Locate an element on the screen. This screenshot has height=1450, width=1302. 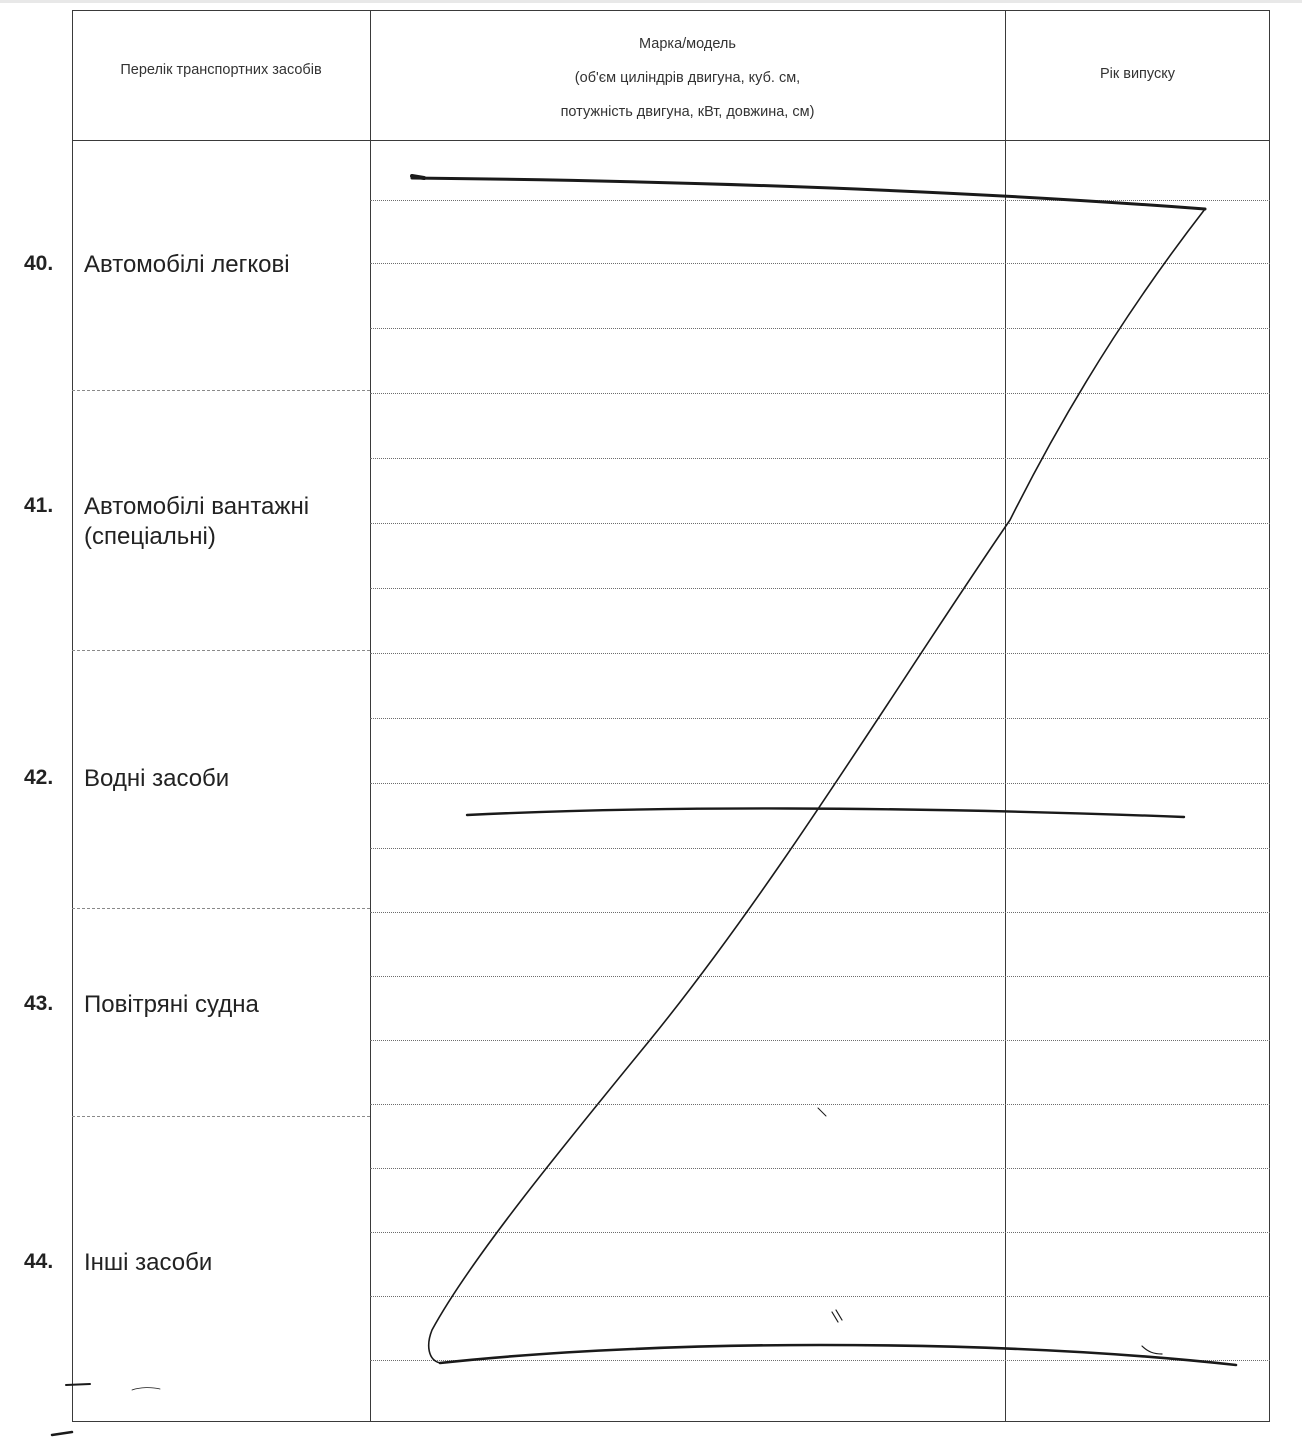
header-vehicles-list: Перелік транспортних засобів is located at coordinates (221, 70).